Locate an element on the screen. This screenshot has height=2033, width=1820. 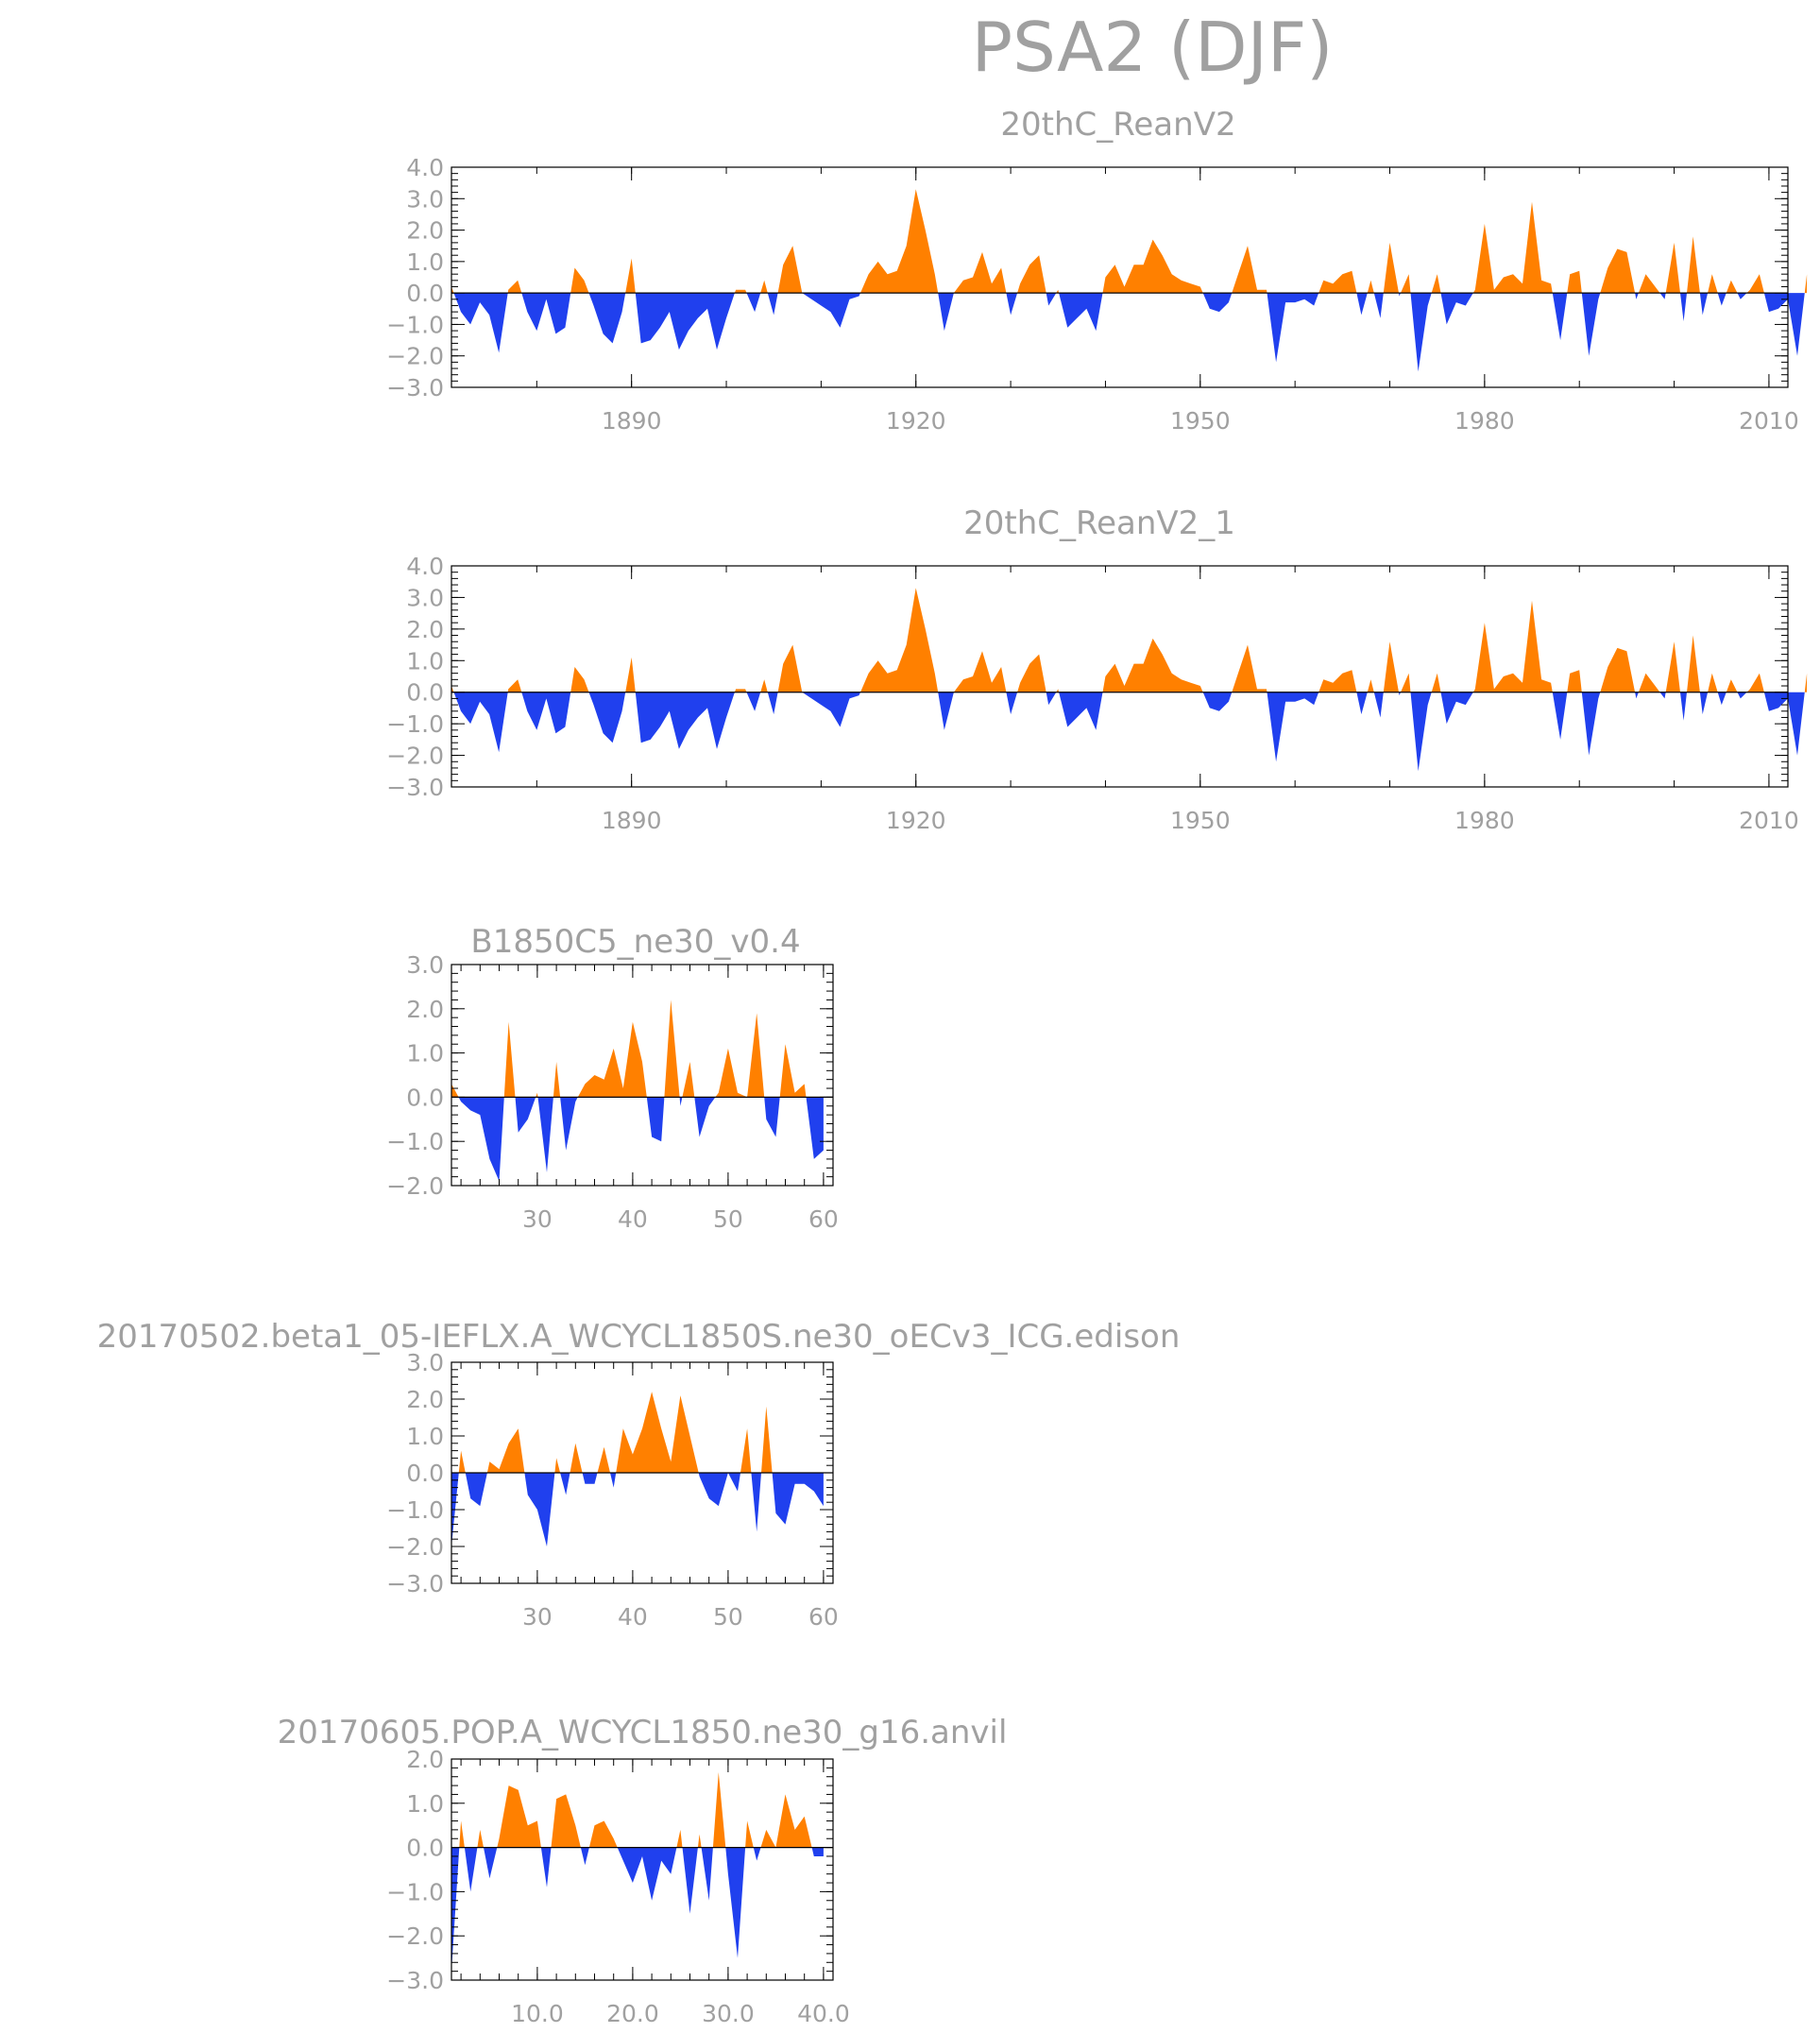
panel-title: B1850C5_ne30_v0.4 is located at coordinates (635, 942).